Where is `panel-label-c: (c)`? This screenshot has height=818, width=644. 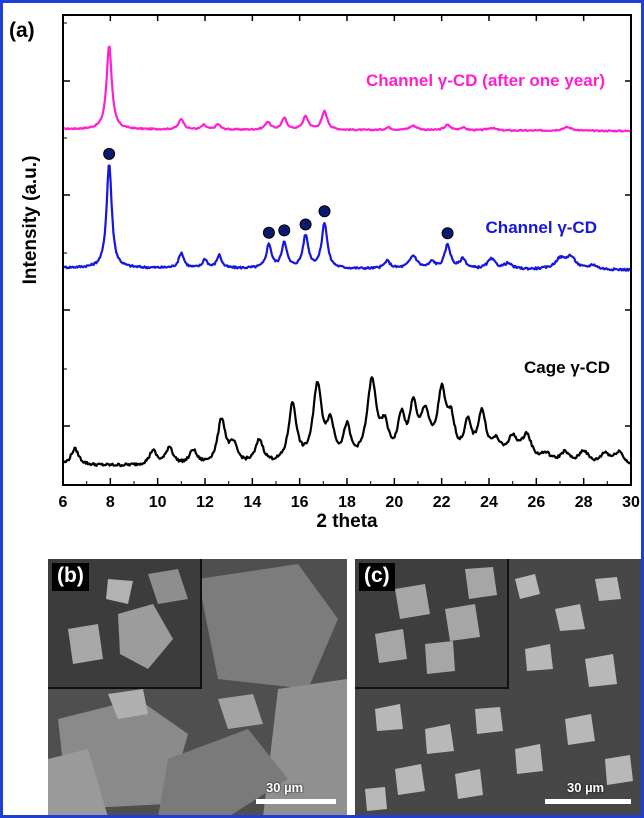
panel-label-c: (c) is located at coordinates (377, 577).